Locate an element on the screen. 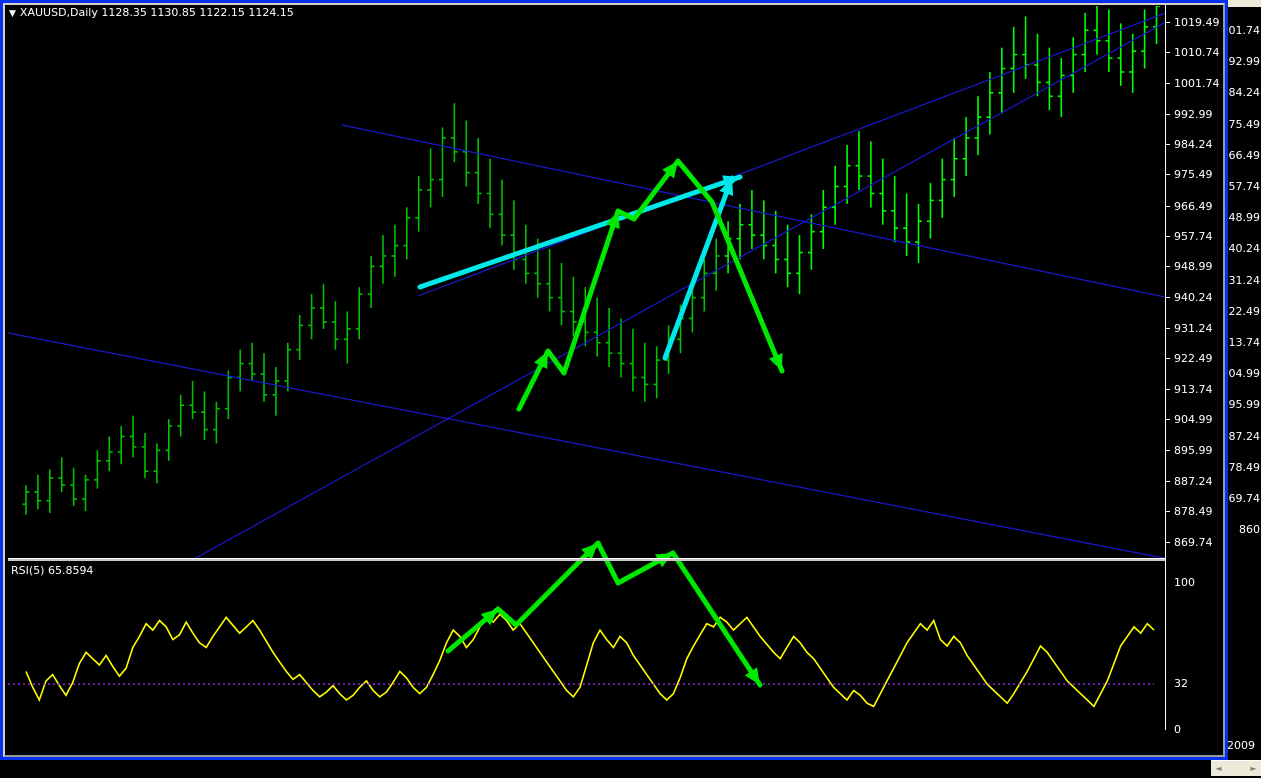  trendline is located at coordinates (753, 211).